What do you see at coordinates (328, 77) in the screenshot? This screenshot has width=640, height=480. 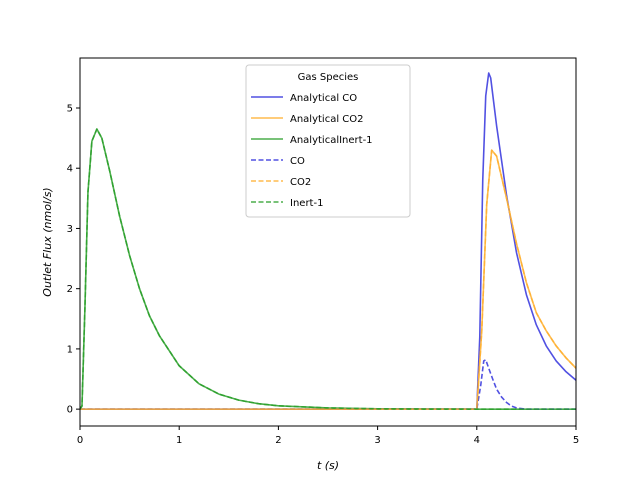 I see `legend-title: Gas Species` at bounding box center [328, 77].